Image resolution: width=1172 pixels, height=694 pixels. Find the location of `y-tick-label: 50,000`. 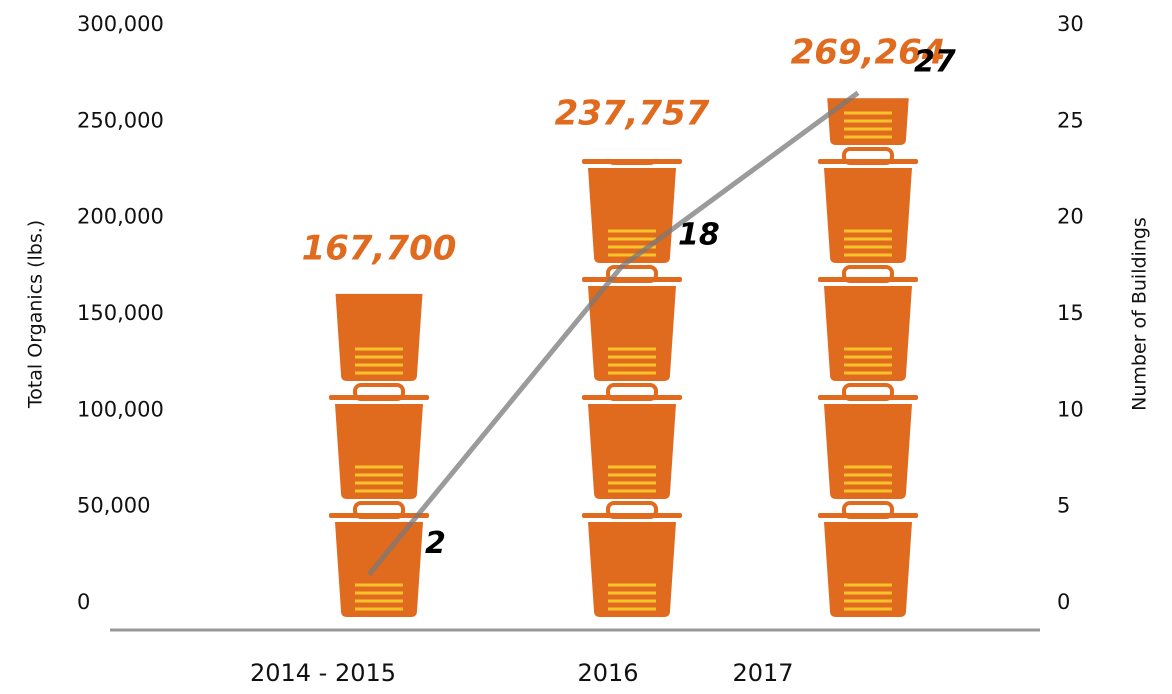

y-tick-label: 50,000 is located at coordinates (113, 506).